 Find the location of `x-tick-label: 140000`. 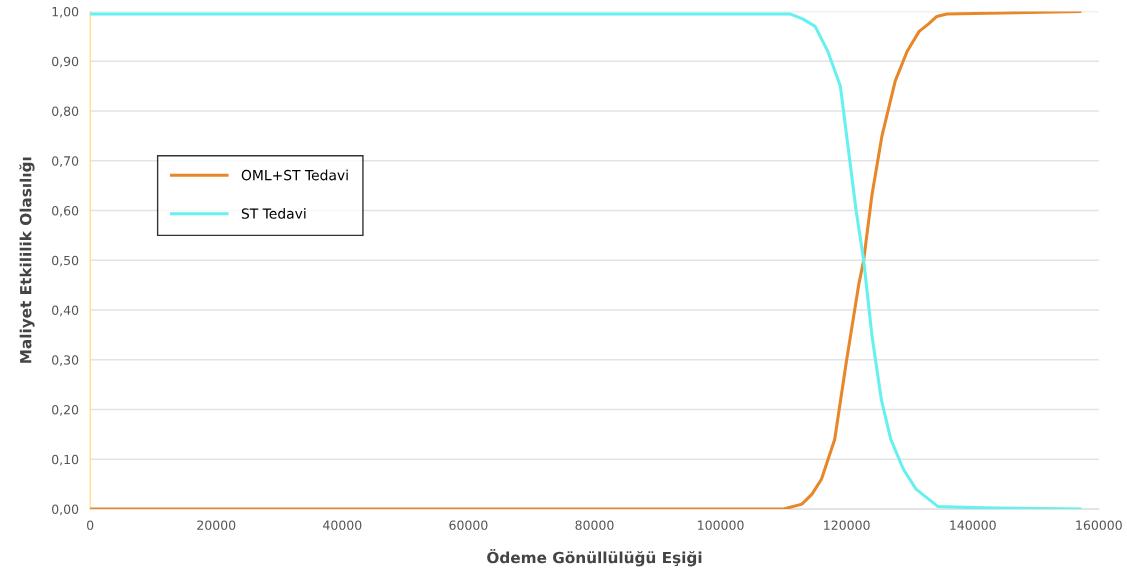

x-tick-label: 140000 is located at coordinates (973, 525).